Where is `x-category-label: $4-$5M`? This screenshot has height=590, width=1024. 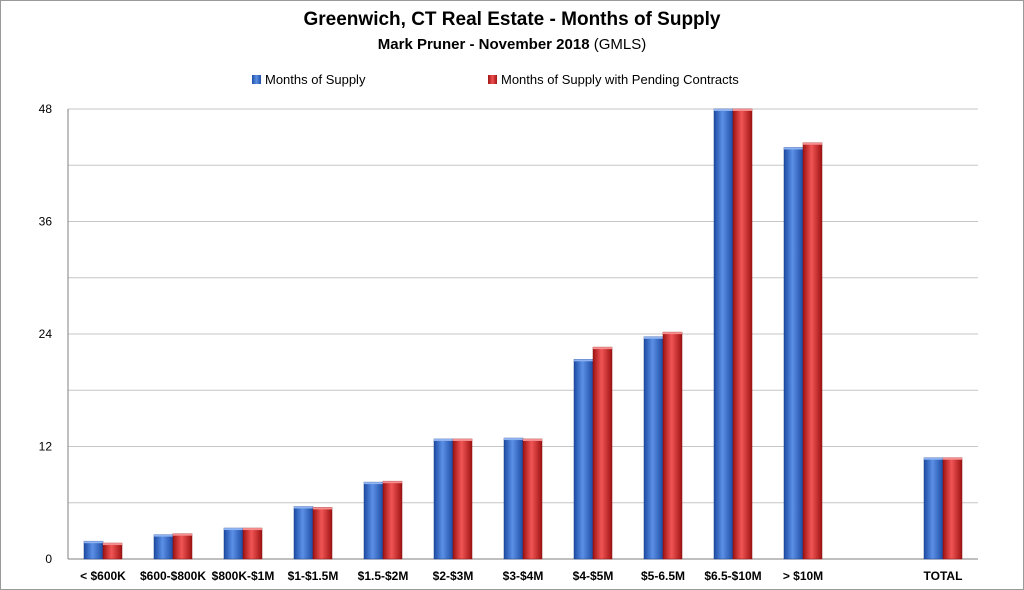
x-category-label: $4-$5M is located at coordinates (593, 576).